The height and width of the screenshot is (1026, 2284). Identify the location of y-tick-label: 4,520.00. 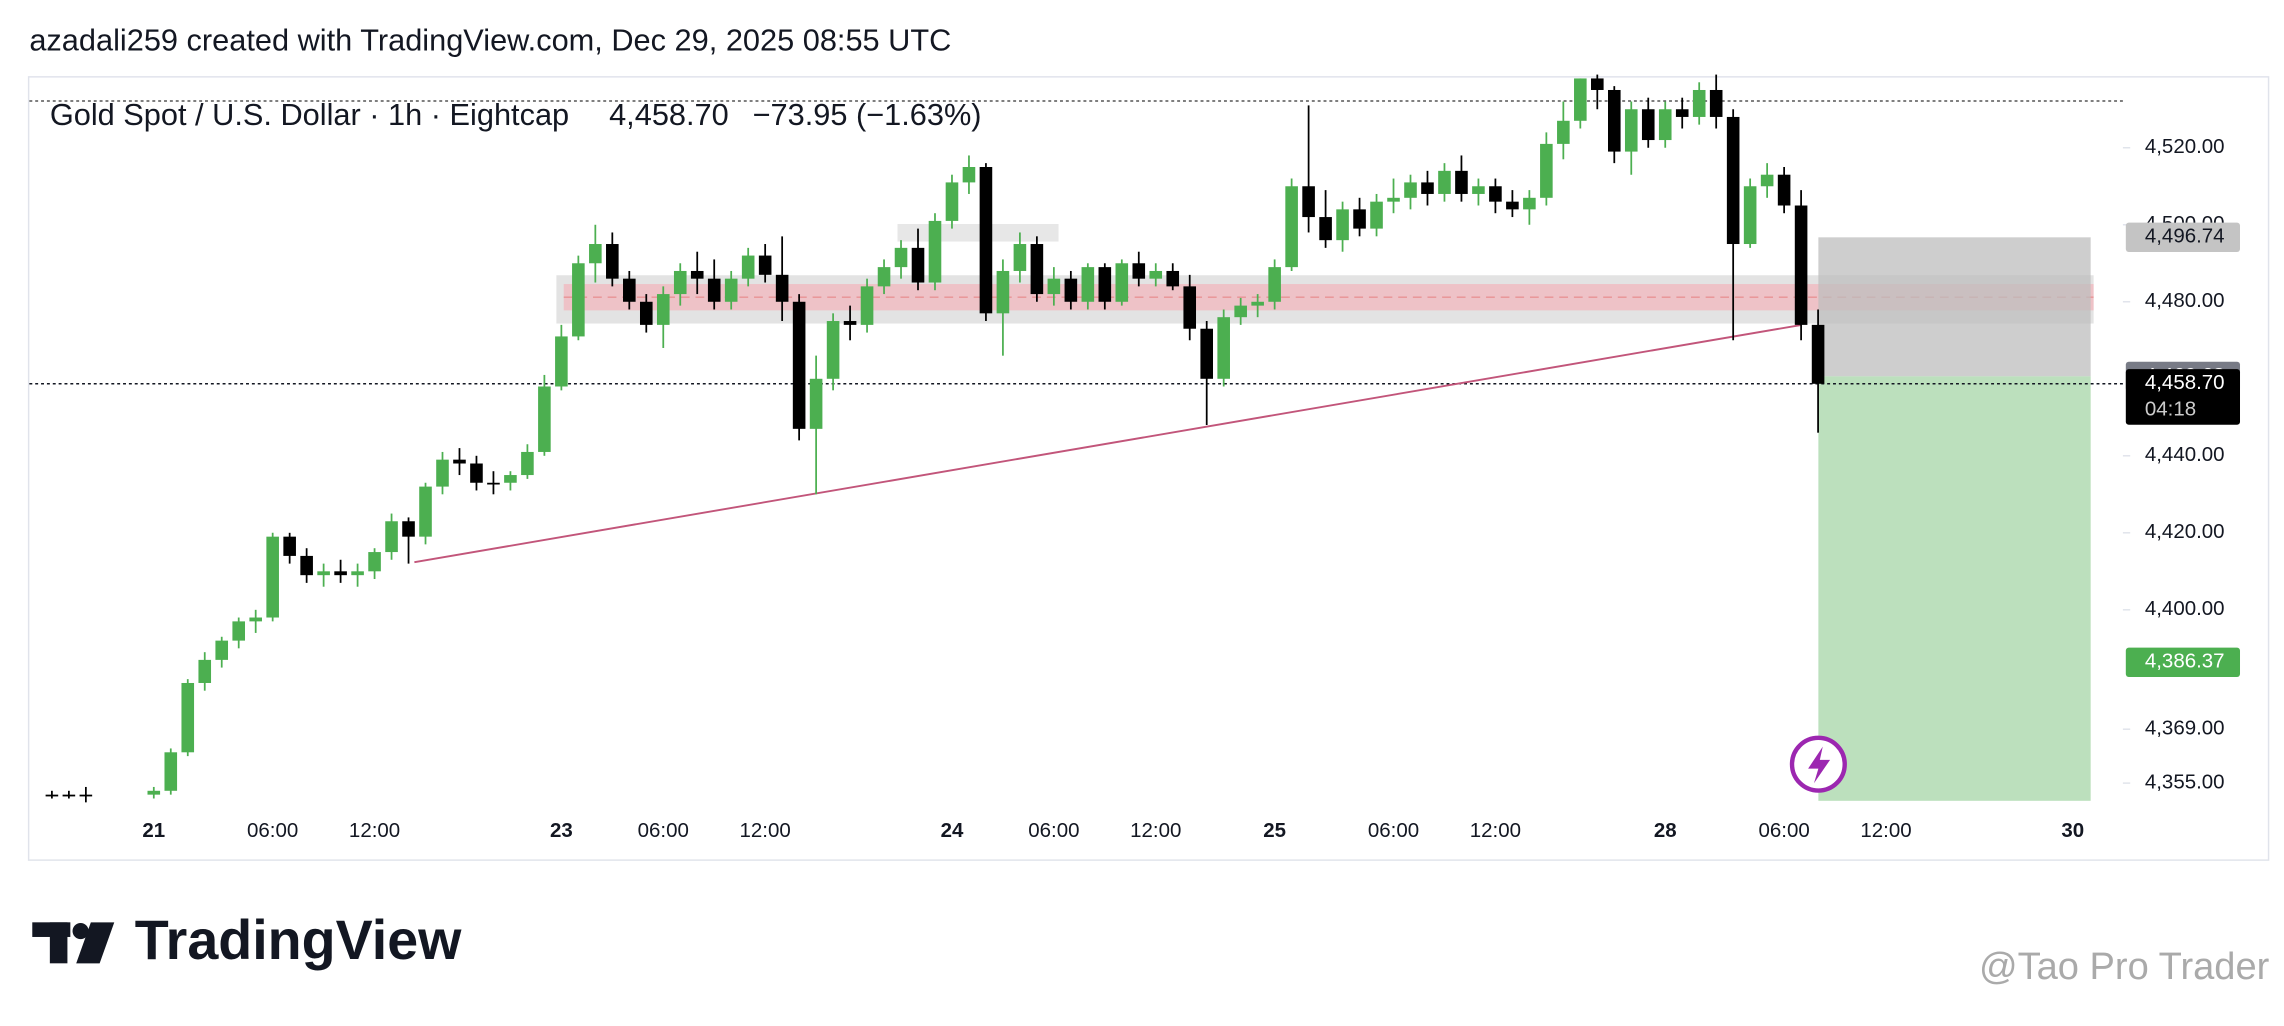
(2185, 146).